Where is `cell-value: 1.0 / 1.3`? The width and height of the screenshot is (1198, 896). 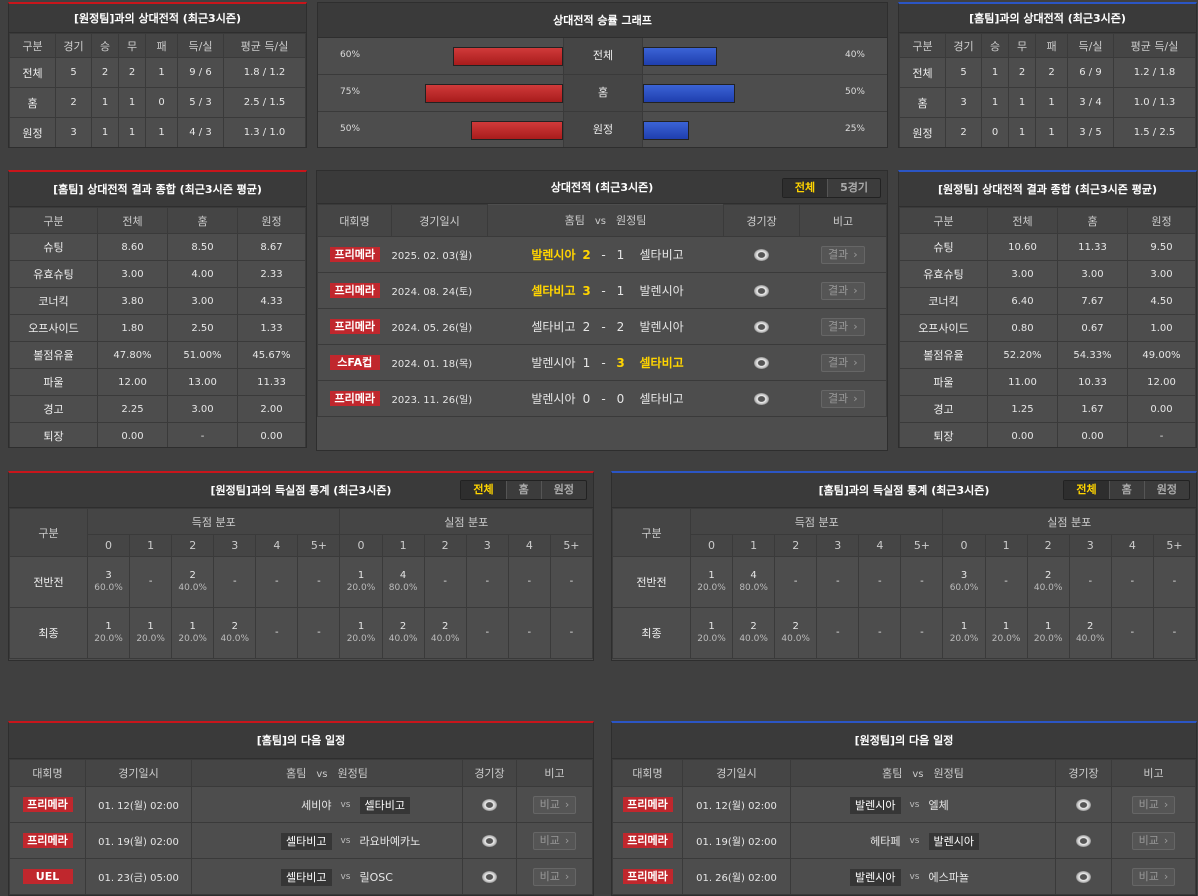
cell-value: 1.0 / 1.3 is located at coordinates (1154, 102).